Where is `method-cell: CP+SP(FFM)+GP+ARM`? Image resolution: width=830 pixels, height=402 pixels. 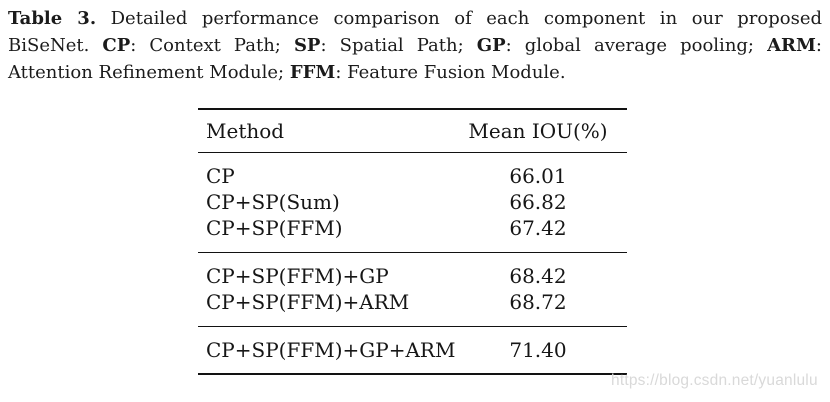
method-cell: CP+SP(FFM)+GP+ARM is located at coordinates (331, 350).